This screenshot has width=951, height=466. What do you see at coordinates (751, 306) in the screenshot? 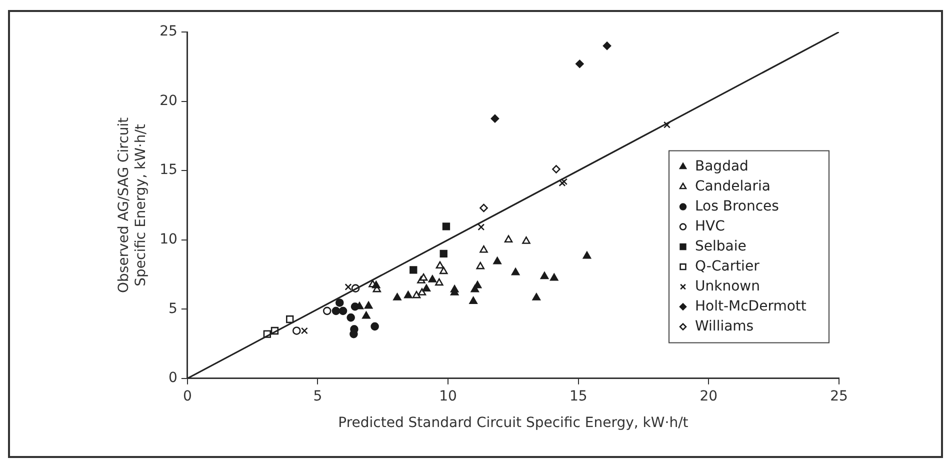
I see `legend-label: Holt-McDermott` at bounding box center [751, 306].